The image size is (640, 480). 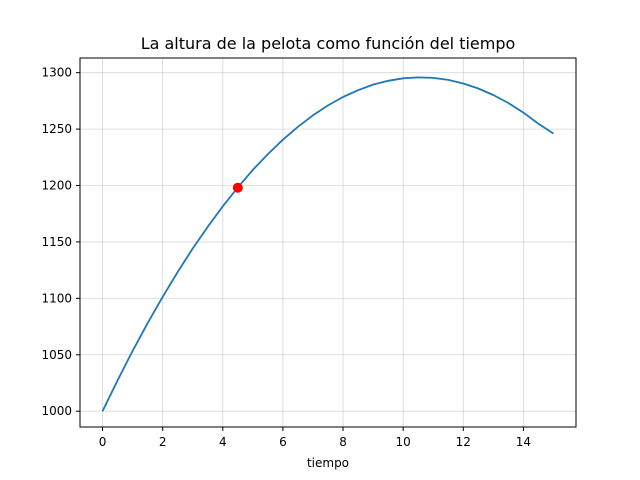 What do you see at coordinates (56, 129) in the screenshot?
I see `y-tick-label: 1250` at bounding box center [56, 129].